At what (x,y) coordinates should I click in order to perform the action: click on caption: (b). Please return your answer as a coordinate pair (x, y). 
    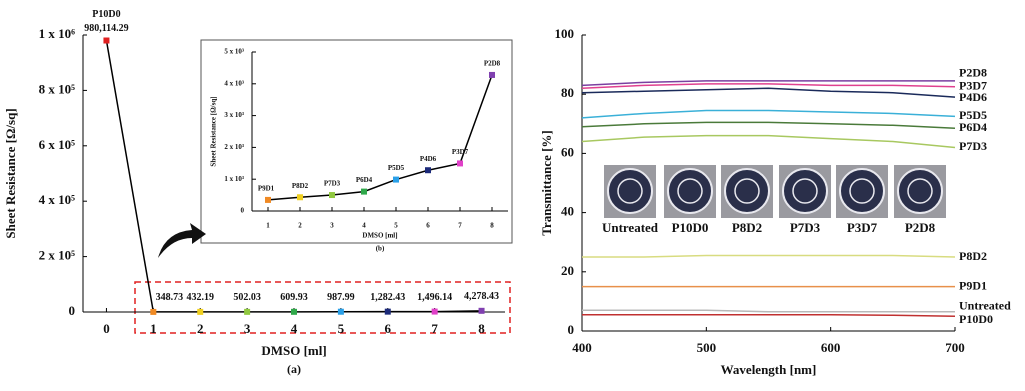
    Looking at the image, I should click on (380, 249).